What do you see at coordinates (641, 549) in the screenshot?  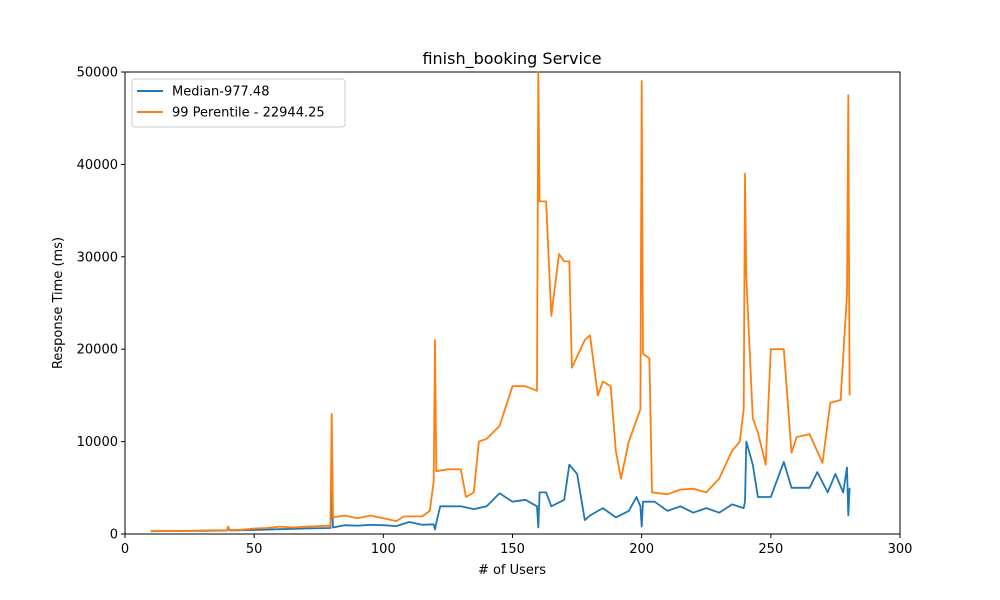 I see `x-tick-label: 200` at bounding box center [641, 549].